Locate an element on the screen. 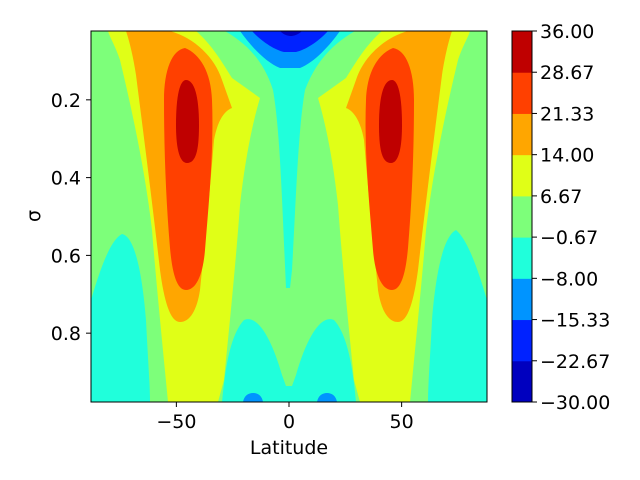 The height and width of the screenshot is (480, 640). colorbar-tick-label: −15.33 is located at coordinates (575, 321).